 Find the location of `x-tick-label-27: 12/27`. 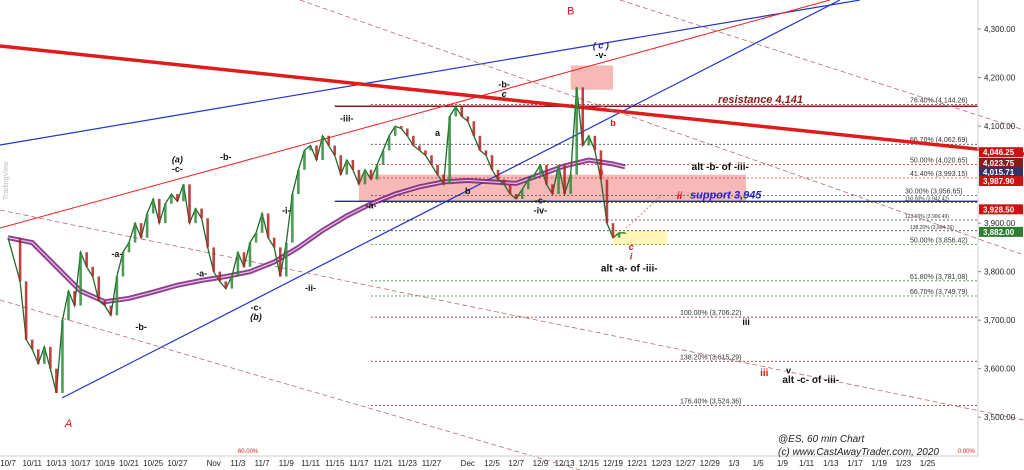

x-tick-label-27: 12/27 is located at coordinates (686, 463).